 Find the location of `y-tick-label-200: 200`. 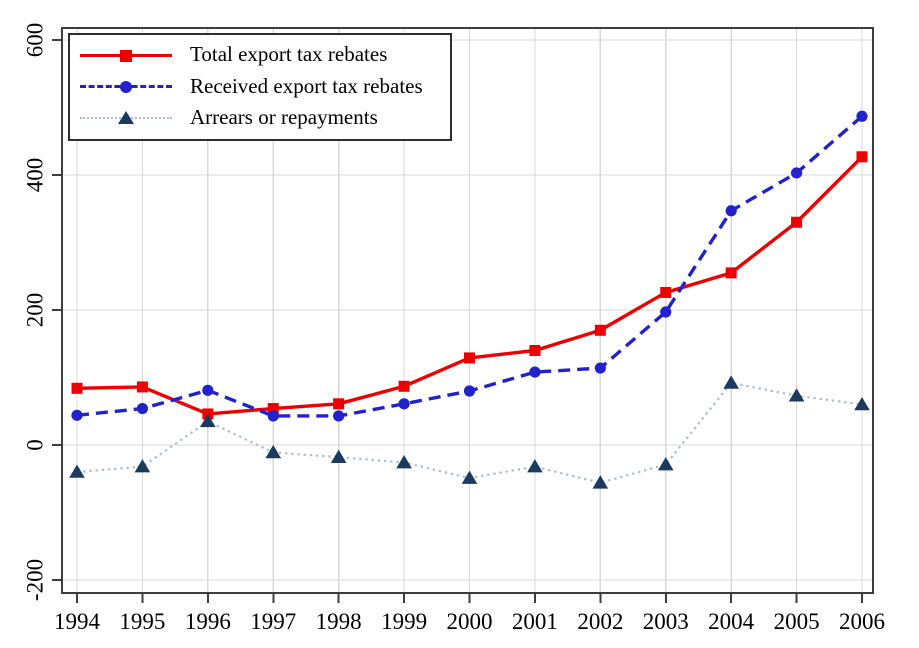

y-tick-label-200: 200 is located at coordinates (35, 310).